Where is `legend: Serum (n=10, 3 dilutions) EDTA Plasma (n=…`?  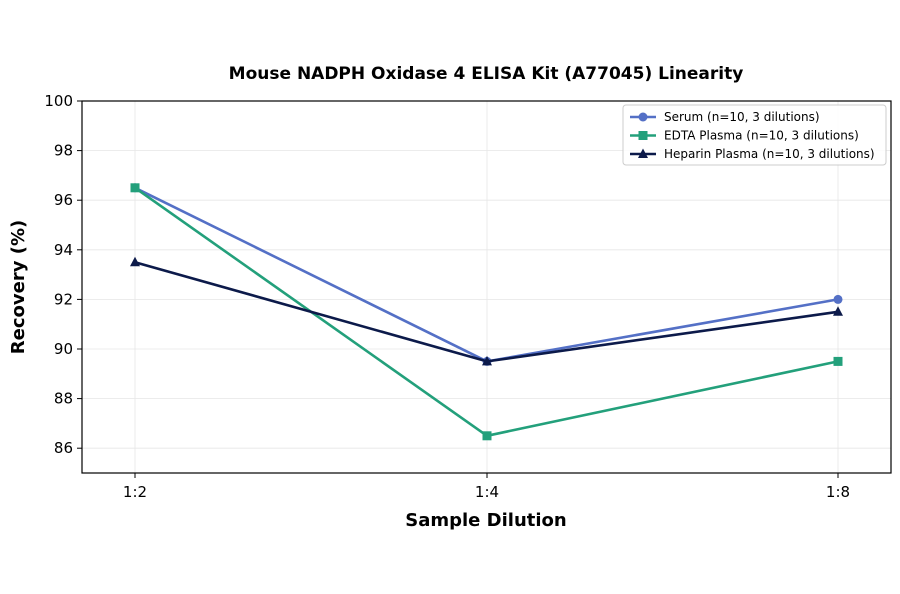 legend: Serum (n=10, 3 dilutions) EDTA Plasma (n=… is located at coordinates (754, 135).